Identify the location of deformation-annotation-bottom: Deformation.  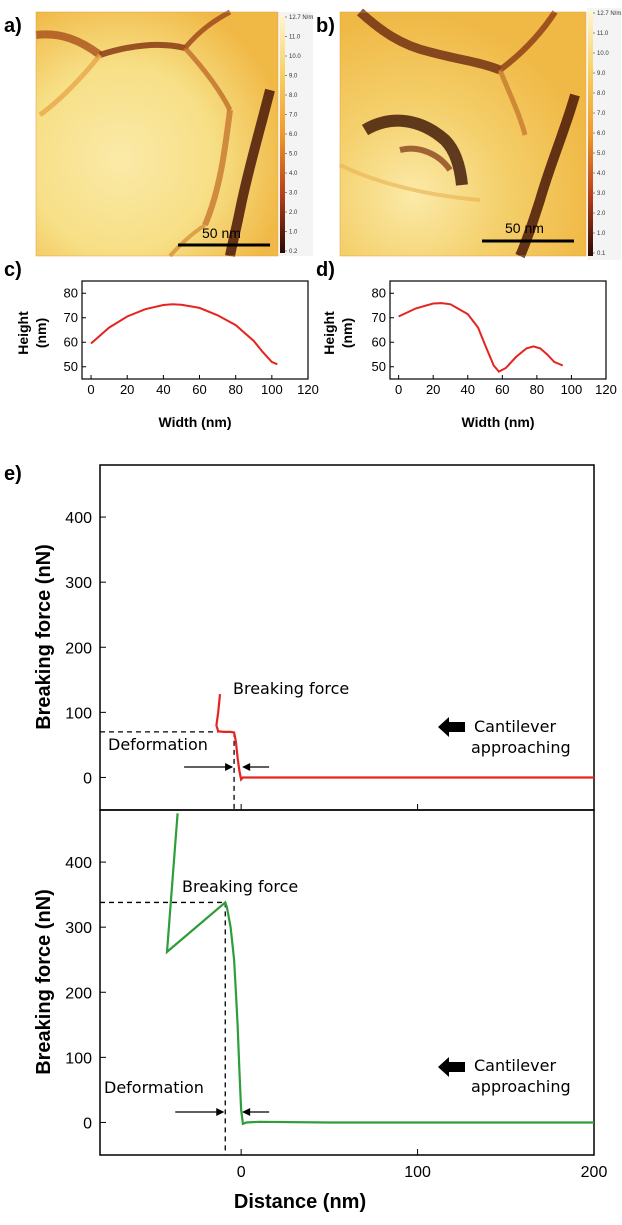
(154, 1087).